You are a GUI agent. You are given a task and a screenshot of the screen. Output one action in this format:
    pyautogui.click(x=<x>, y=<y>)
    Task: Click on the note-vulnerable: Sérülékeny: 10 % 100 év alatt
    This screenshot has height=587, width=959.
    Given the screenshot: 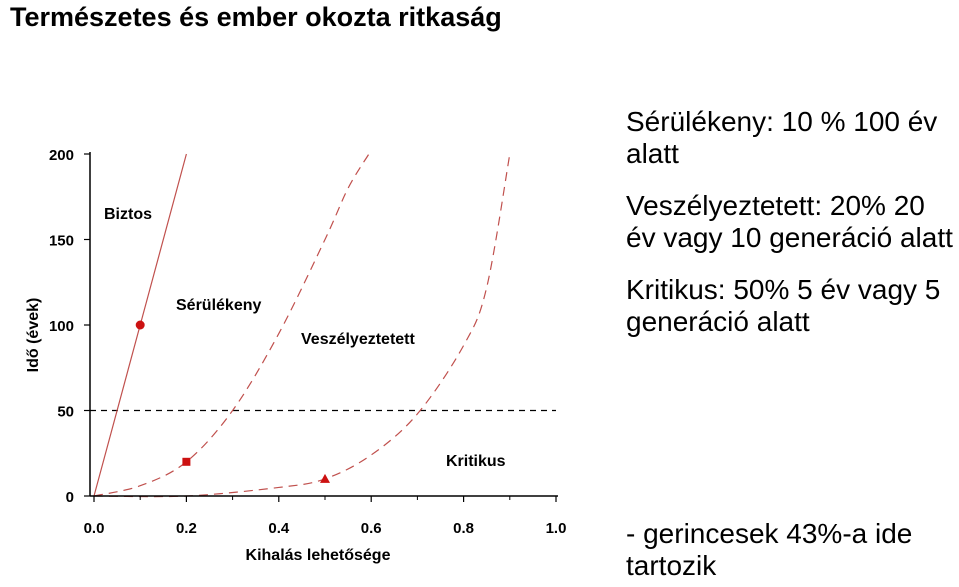 What is the action you would take?
    pyautogui.click(x=782, y=137)
    